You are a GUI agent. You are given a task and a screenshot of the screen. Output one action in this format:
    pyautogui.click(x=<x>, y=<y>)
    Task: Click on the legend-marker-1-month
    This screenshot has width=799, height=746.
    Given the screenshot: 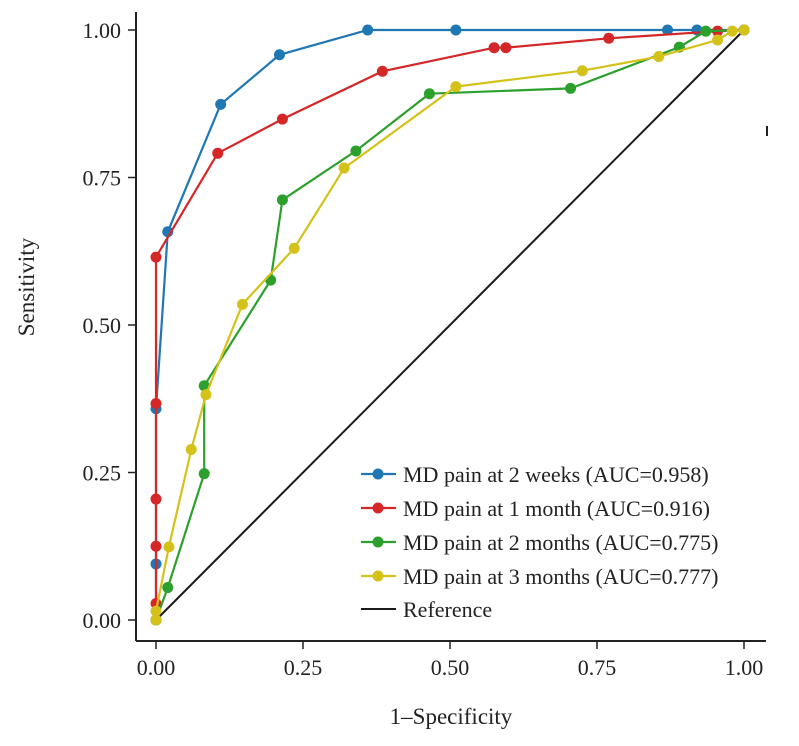 What is the action you would take?
    pyautogui.click(x=378, y=508)
    